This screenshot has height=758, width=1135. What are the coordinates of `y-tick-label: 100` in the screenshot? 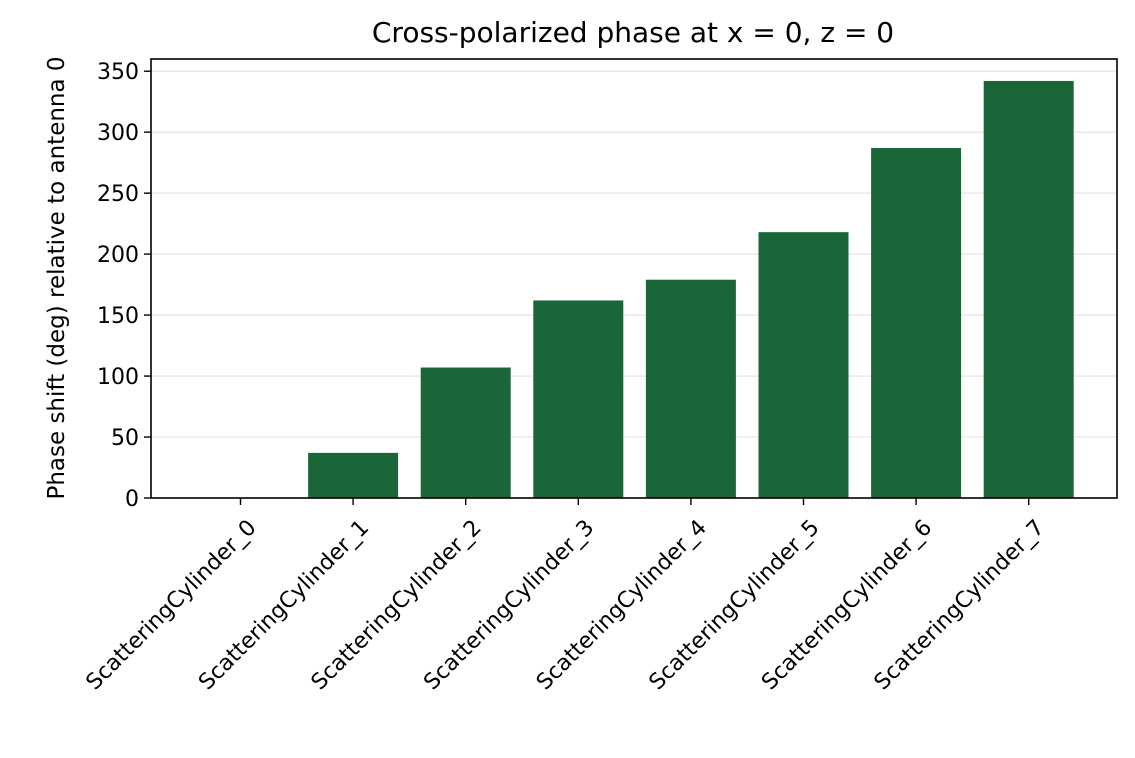 It's located at (118, 377).